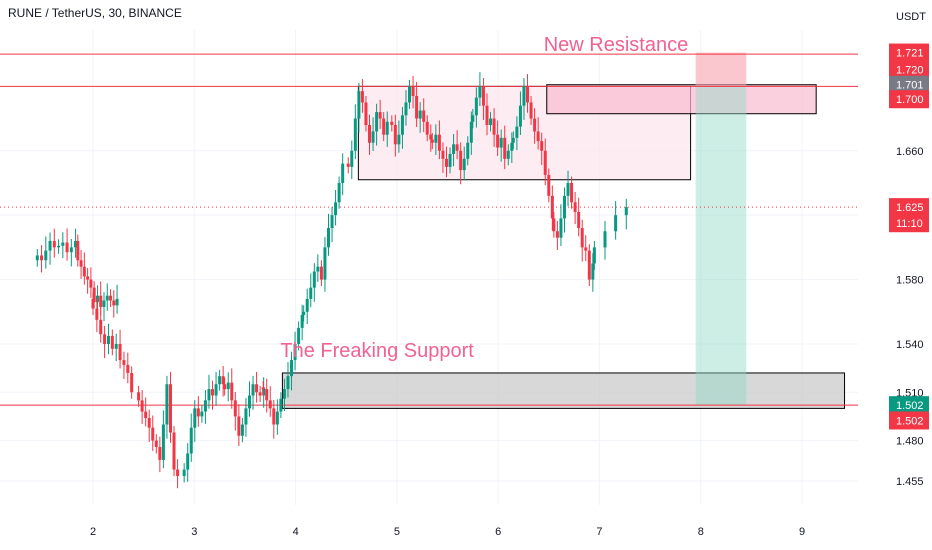 This screenshot has width=932, height=550. I want to click on time-tick-label: 3, so click(194, 532).